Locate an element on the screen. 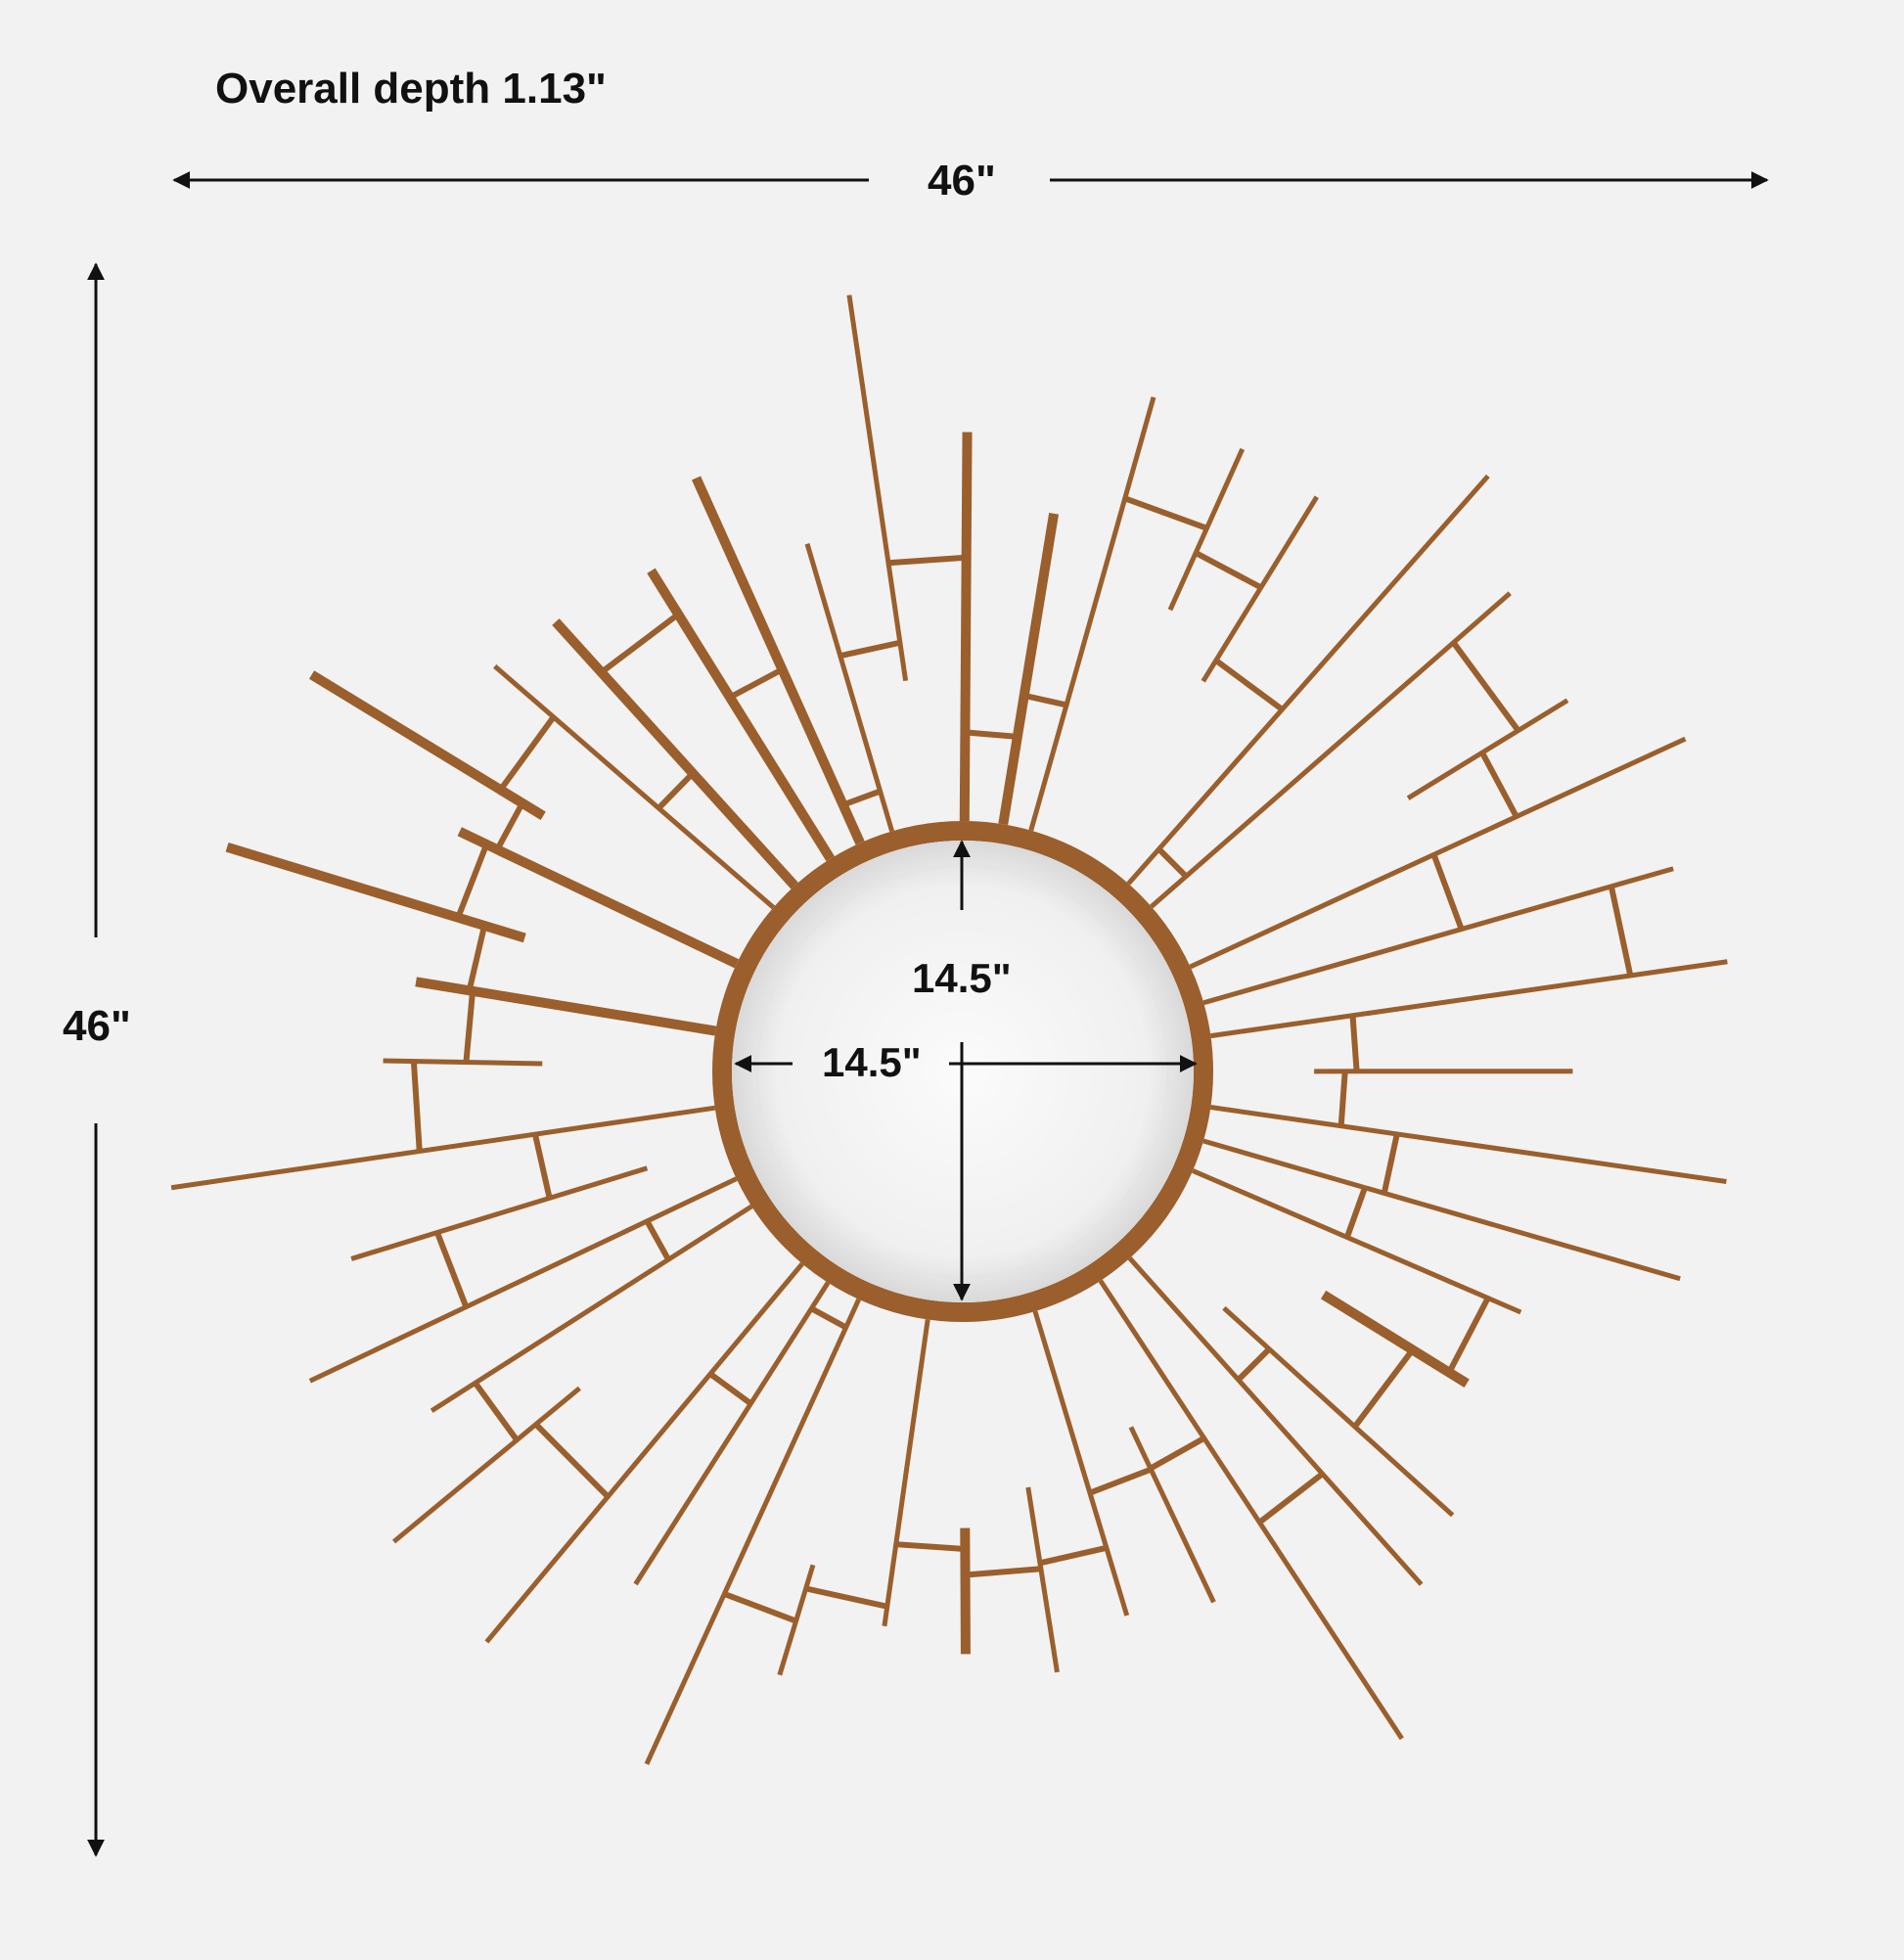 Image resolution: width=1904 pixels, height=1960 pixels. overall-depth-label: Overall depth 1.13" is located at coordinates (411, 89).